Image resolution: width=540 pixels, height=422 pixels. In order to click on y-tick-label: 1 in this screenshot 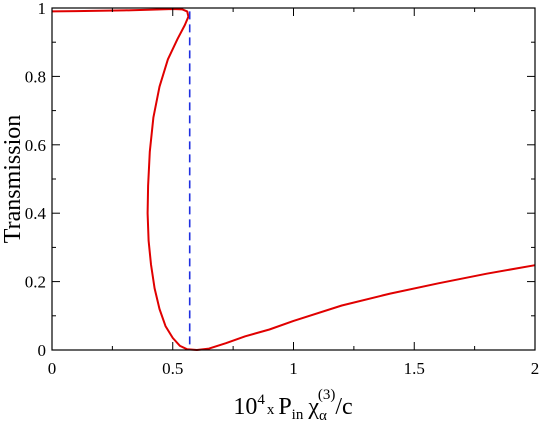, I will do `click(42, 9)`.